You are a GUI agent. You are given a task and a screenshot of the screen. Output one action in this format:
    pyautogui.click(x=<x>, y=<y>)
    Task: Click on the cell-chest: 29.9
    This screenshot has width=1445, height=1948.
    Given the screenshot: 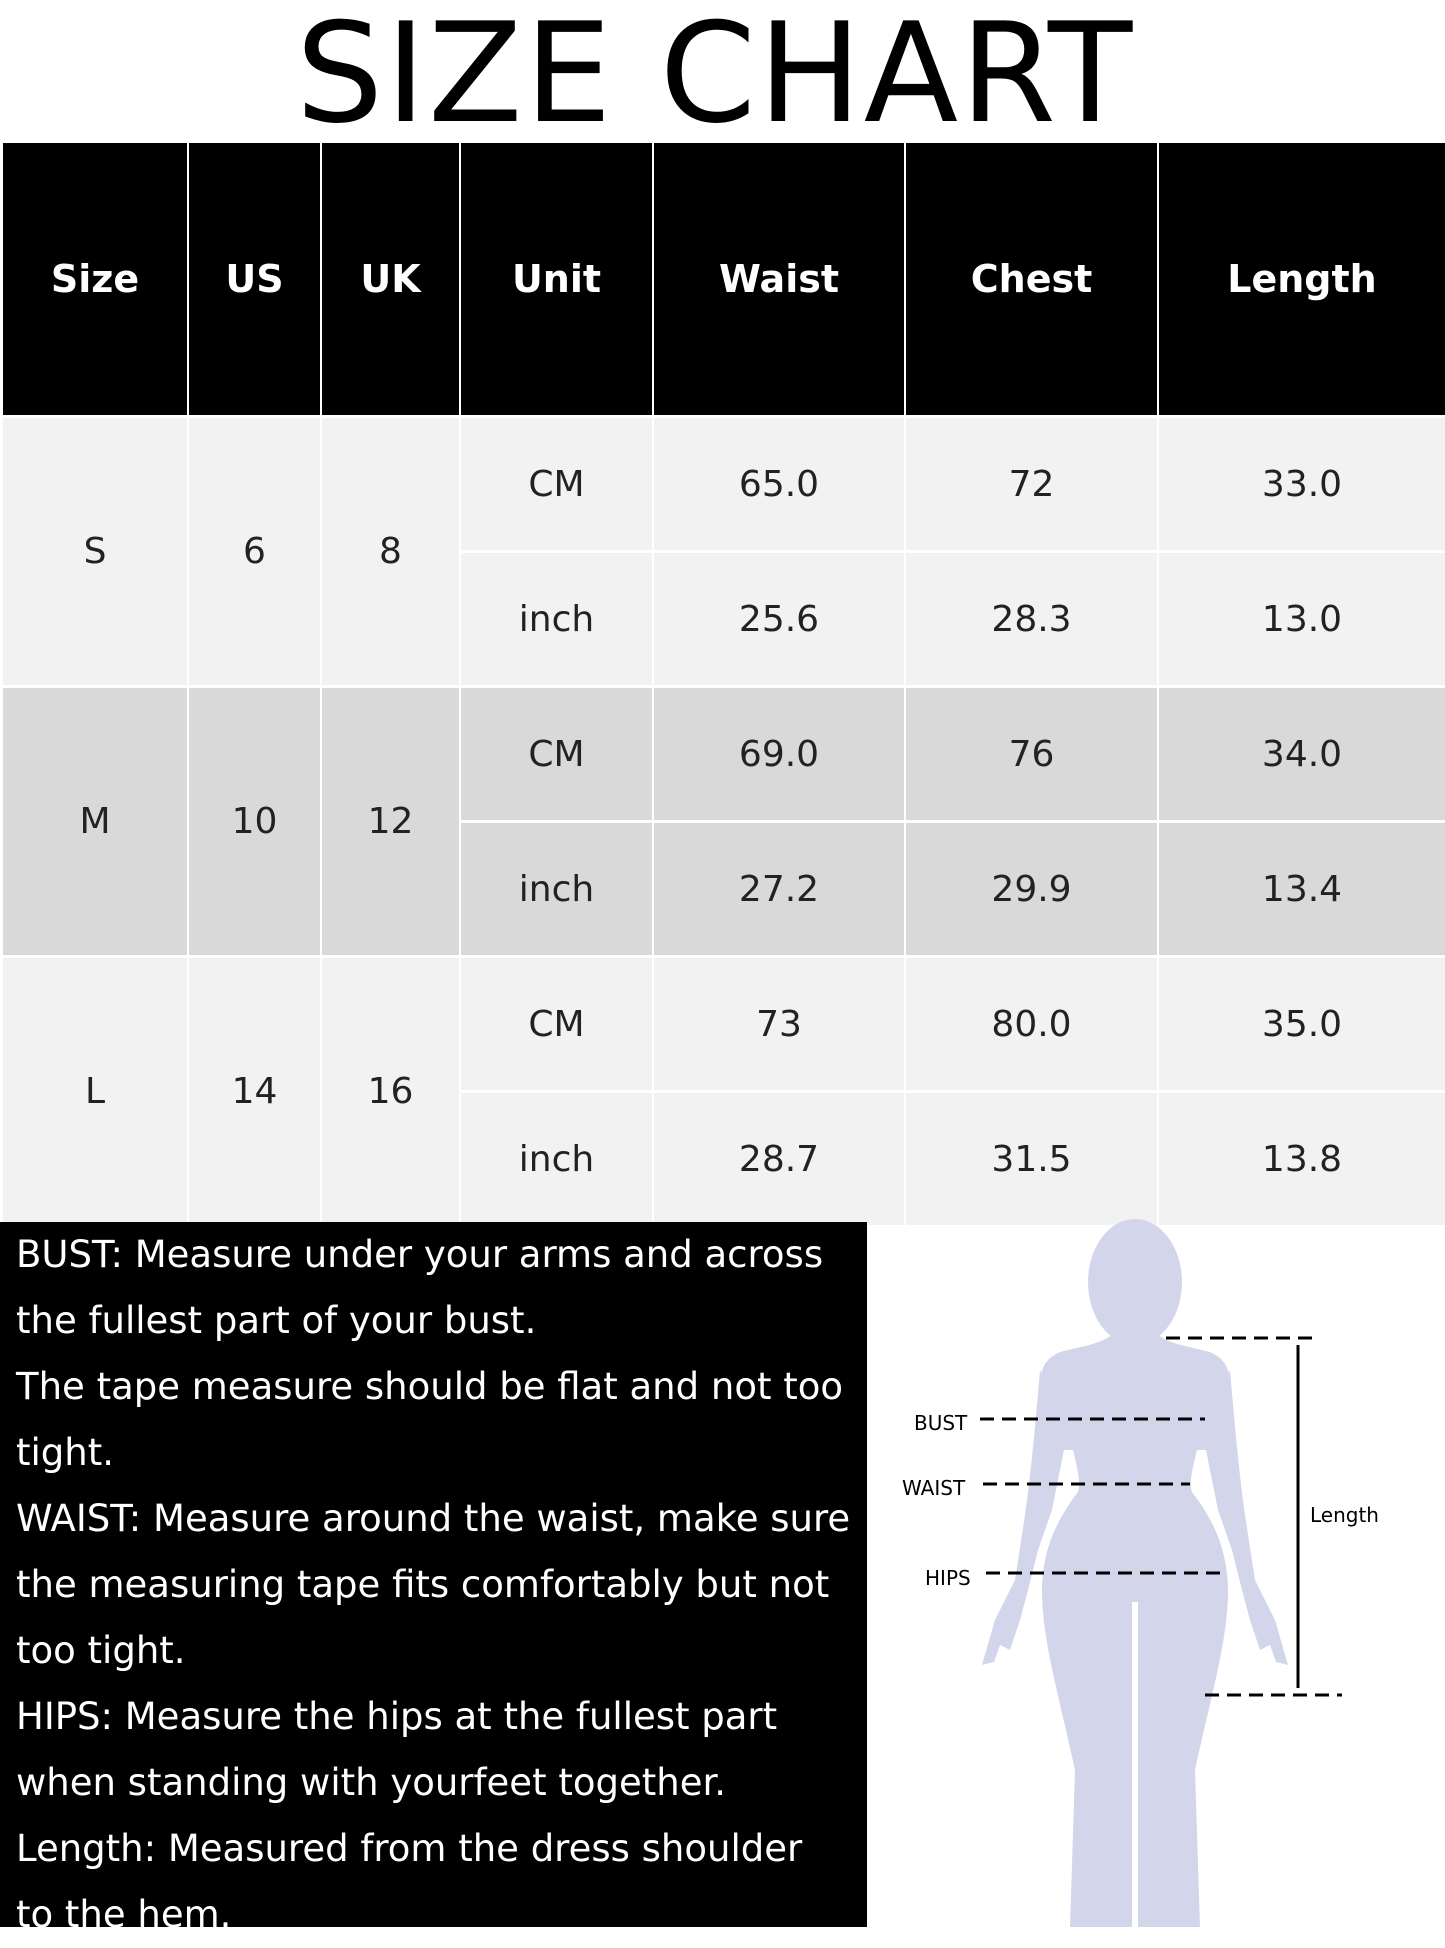 What is the action you would take?
    pyautogui.click(x=1031, y=889)
    